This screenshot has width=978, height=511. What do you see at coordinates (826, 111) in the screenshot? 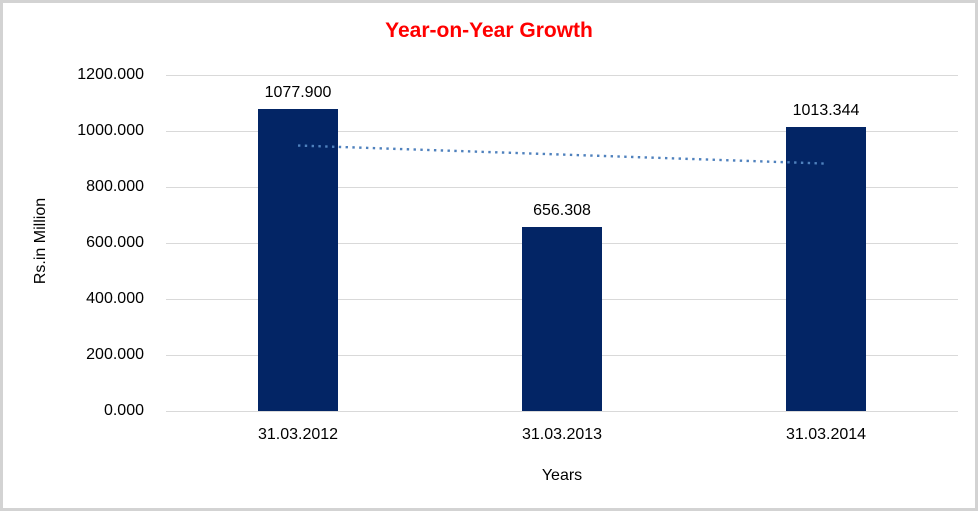
I see `bar-value-label: 1013.344` at bounding box center [826, 111].